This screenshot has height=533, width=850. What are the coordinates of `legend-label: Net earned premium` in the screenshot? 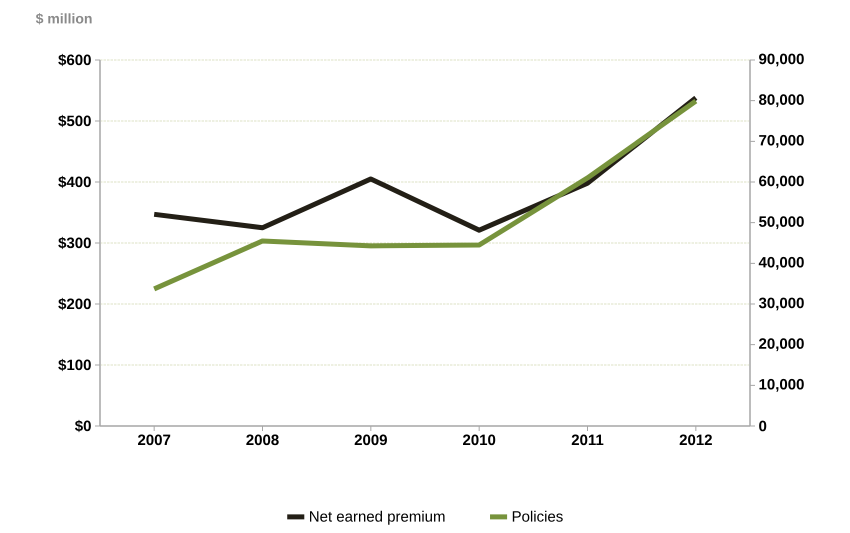 It's located at (377, 517).